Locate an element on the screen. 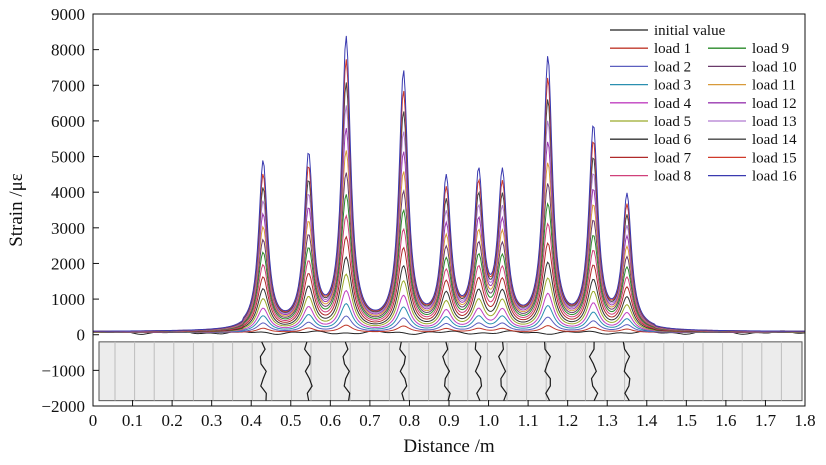  legend-label: load 4 is located at coordinates (673, 104).